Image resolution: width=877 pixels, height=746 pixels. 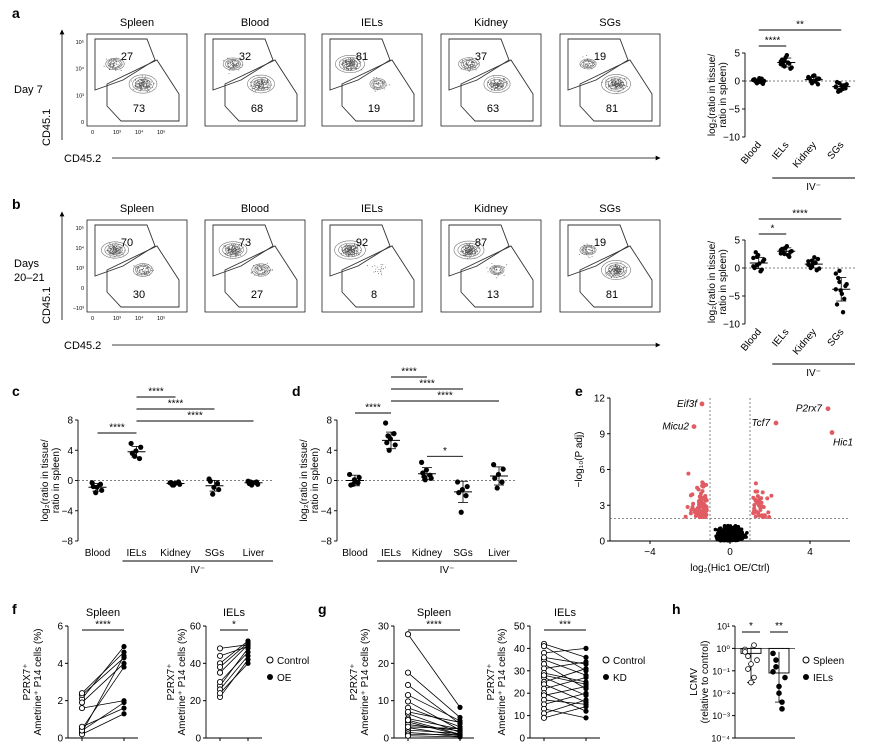 What do you see at coordinates (293, 661) in the screenshot?
I see `legend-label: Control` at bounding box center [293, 661].